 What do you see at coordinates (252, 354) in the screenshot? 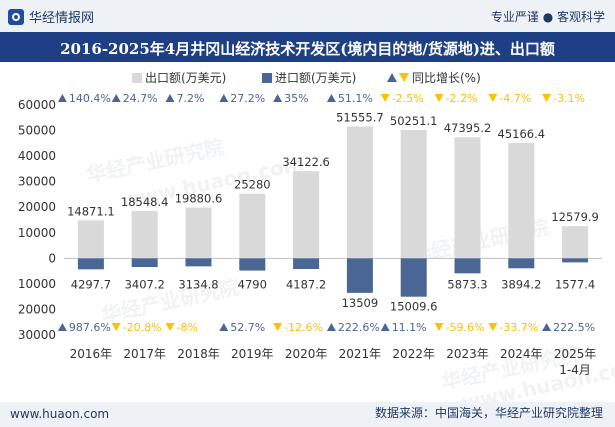
I see `x-tick-label: 2019年` at bounding box center [252, 354].